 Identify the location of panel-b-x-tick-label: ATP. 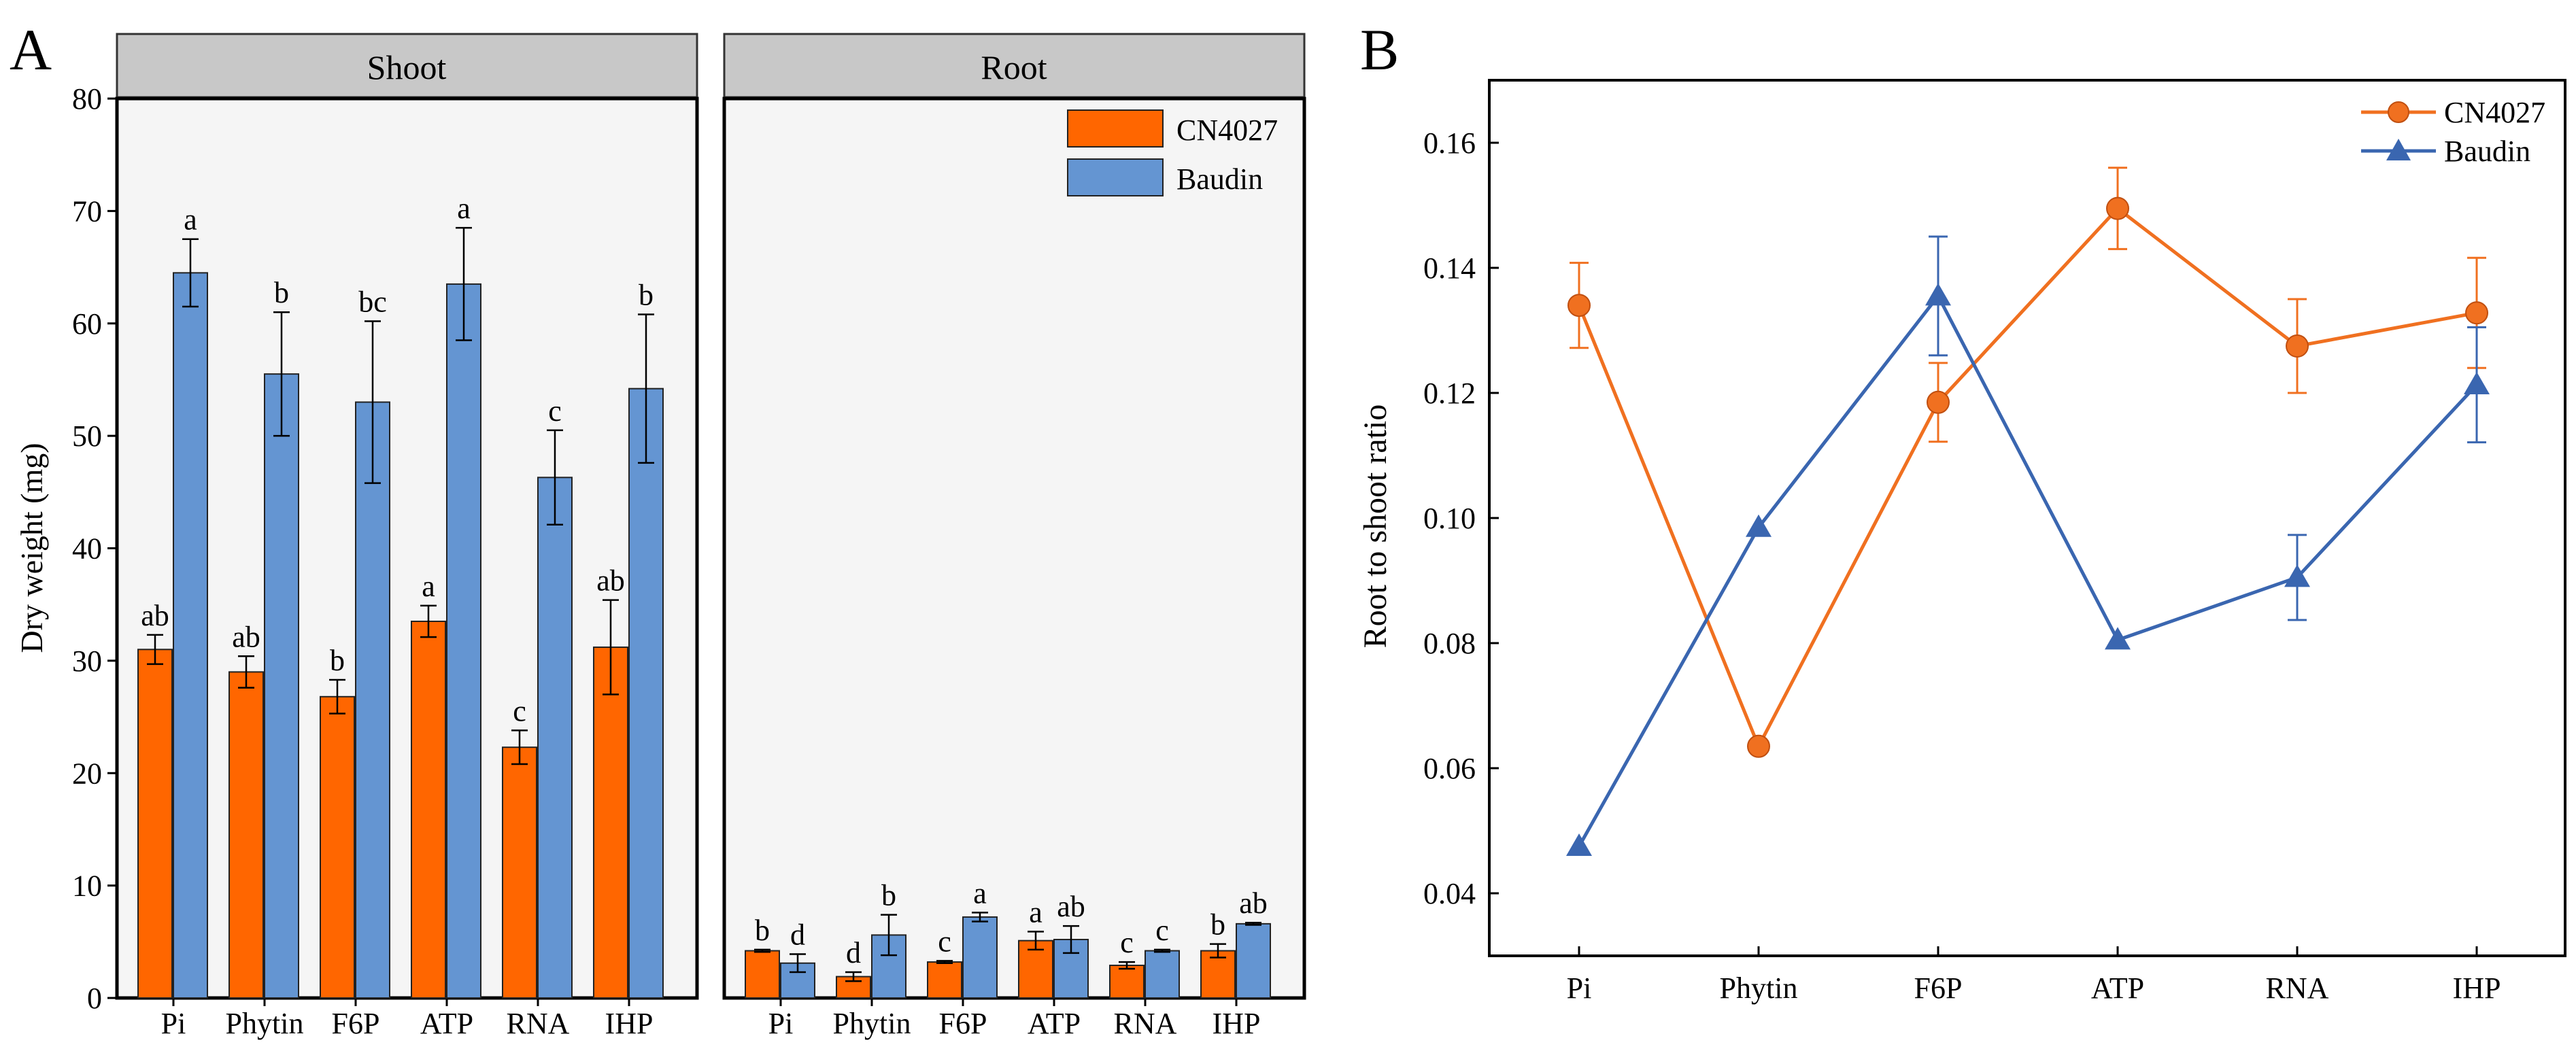
(2117, 988).